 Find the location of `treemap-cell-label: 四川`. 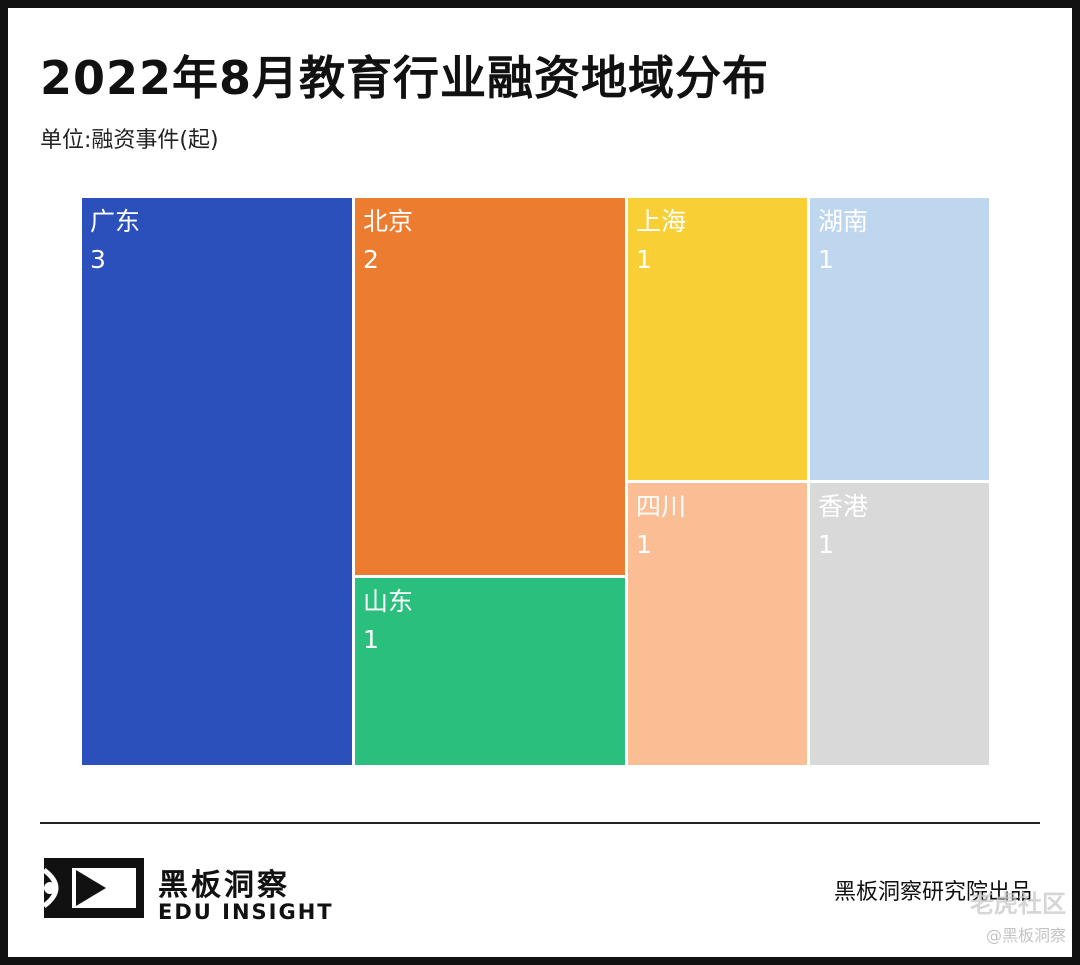

treemap-cell-label: 四川 is located at coordinates (661, 506).